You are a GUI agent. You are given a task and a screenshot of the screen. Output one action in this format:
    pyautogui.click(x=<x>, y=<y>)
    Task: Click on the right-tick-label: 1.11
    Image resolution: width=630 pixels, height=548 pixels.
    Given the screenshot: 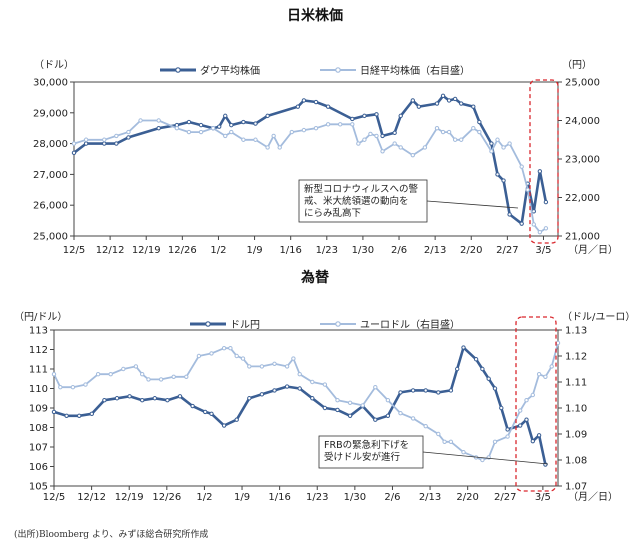 What is the action you would take?
    pyautogui.click(x=576, y=383)
    